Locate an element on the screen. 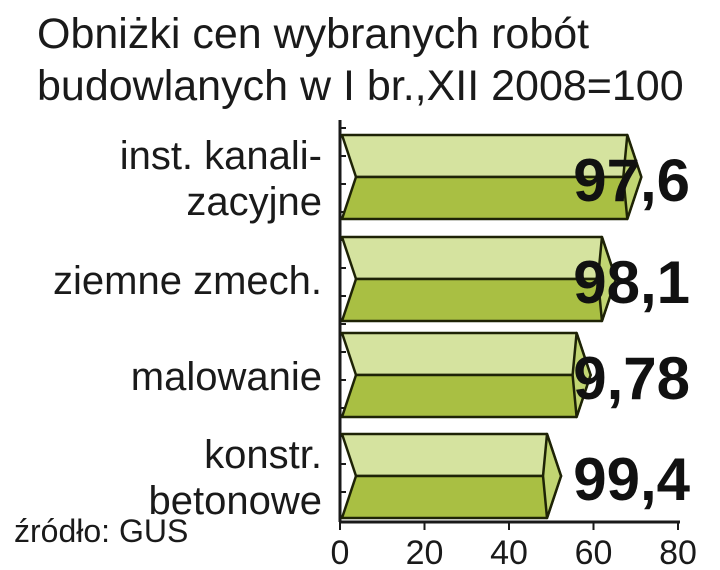 Image resolution: width=720 pixels, height=570 pixels. data-label: 98,1 is located at coordinates (631, 282).